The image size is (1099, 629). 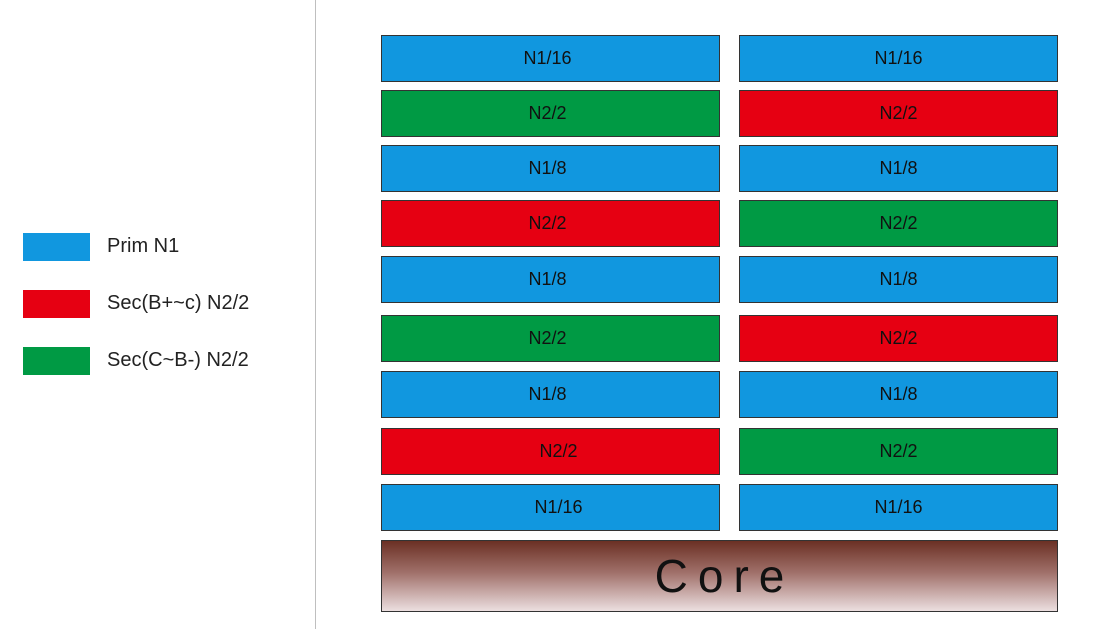 I want to click on panel-divider, so click(x=315, y=314).